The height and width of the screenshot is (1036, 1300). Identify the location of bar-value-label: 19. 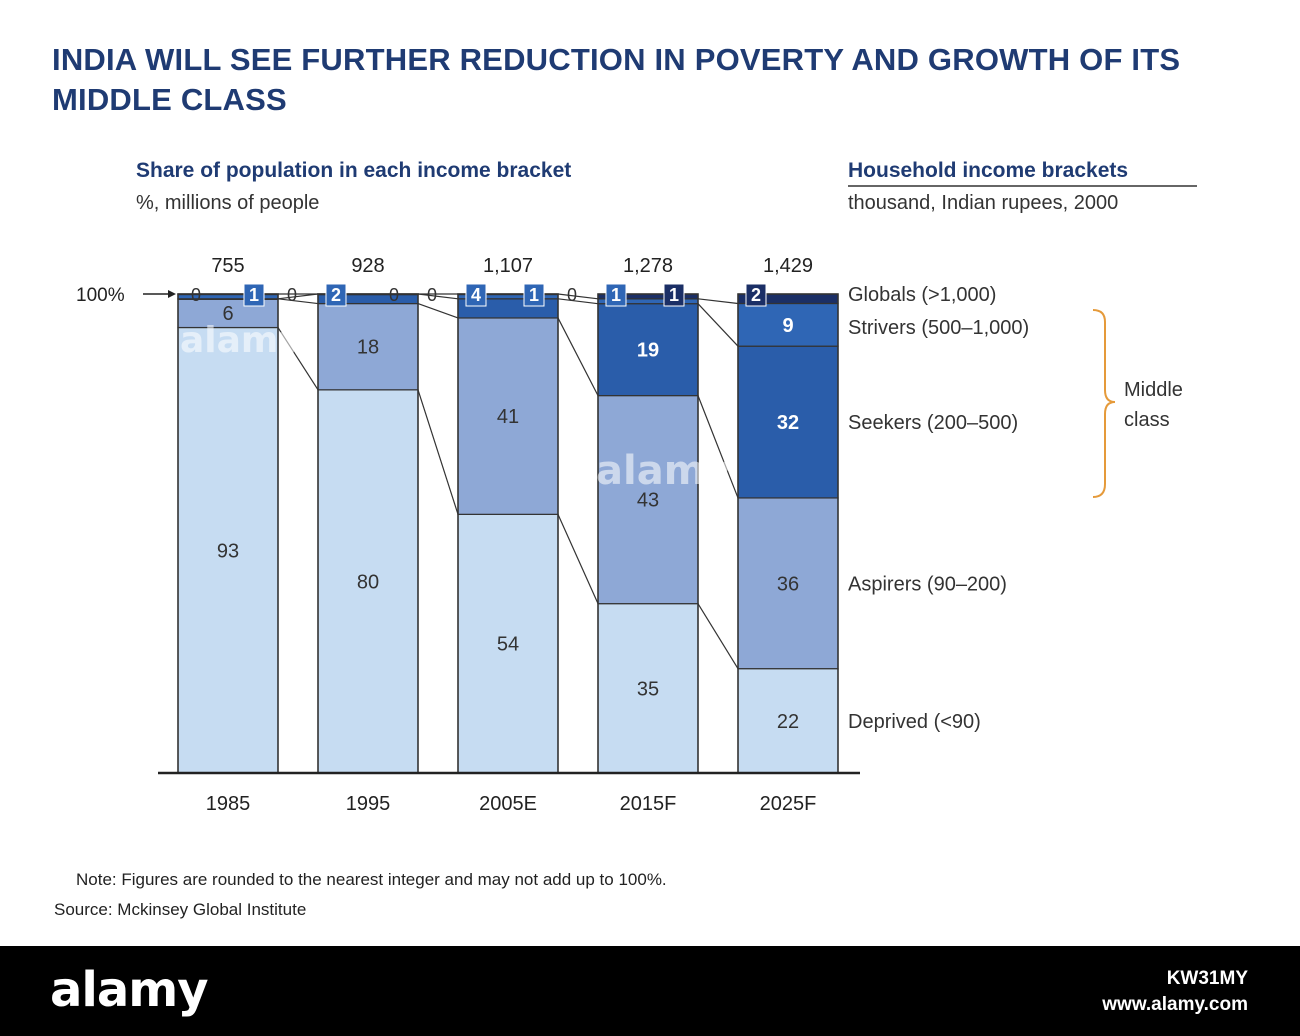
(648, 351).